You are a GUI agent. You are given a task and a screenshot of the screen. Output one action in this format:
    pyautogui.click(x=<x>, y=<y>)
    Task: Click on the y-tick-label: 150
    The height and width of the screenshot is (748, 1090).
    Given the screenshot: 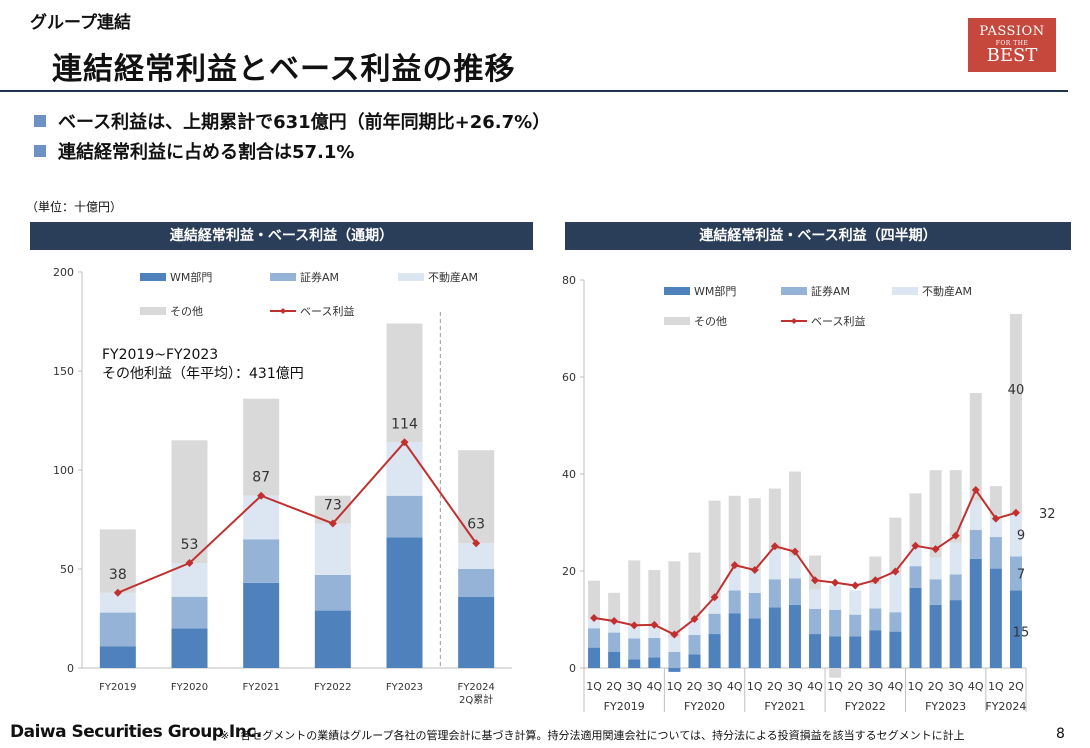 What is the action you would take?
    pyautogui.click(x=63, y=371)
    